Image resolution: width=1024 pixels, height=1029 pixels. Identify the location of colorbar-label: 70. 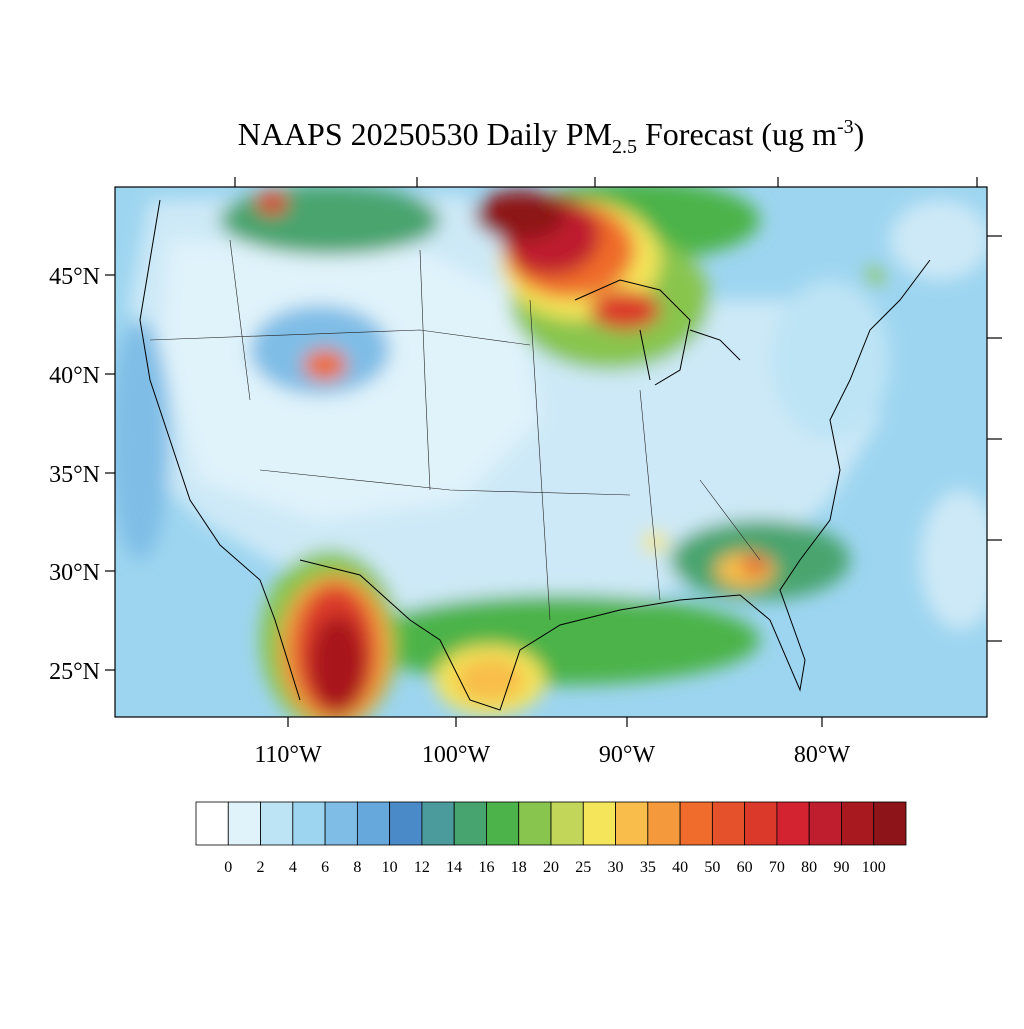
(777, 867).